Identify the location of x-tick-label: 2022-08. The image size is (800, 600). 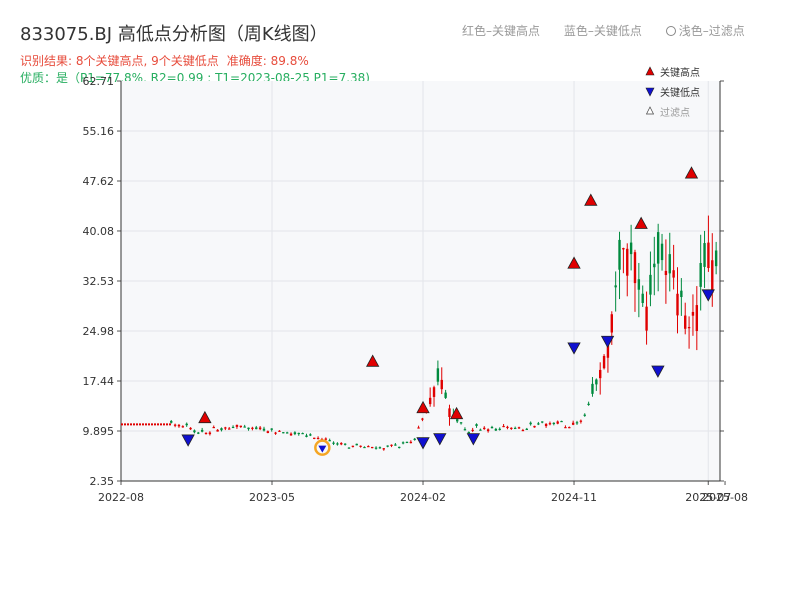
(121, 497).